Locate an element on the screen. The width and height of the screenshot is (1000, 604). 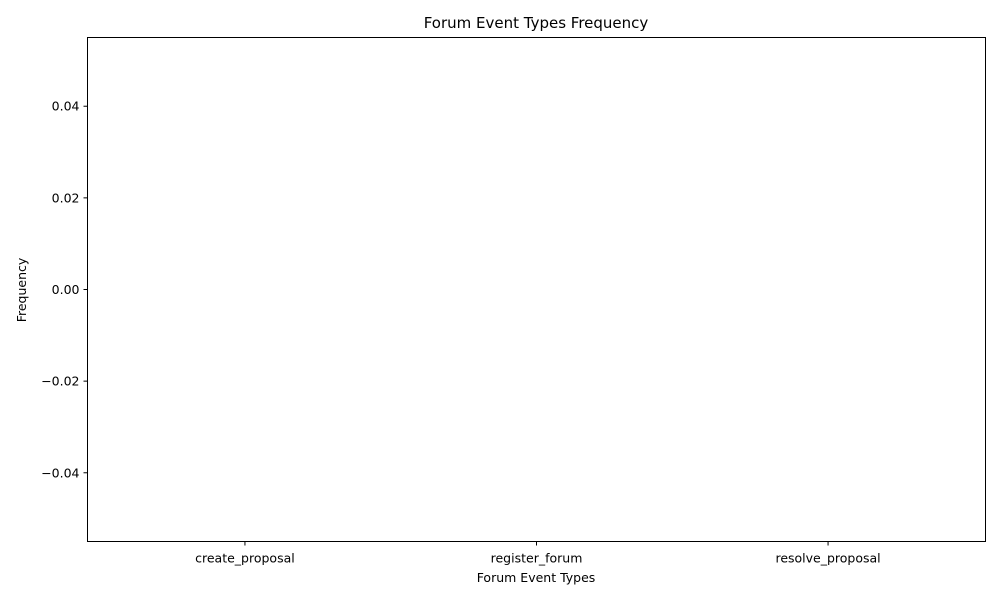
y-axis: −0.04 −0.02 0.00 0.02 0.04 is located at coordinates (64, 289).